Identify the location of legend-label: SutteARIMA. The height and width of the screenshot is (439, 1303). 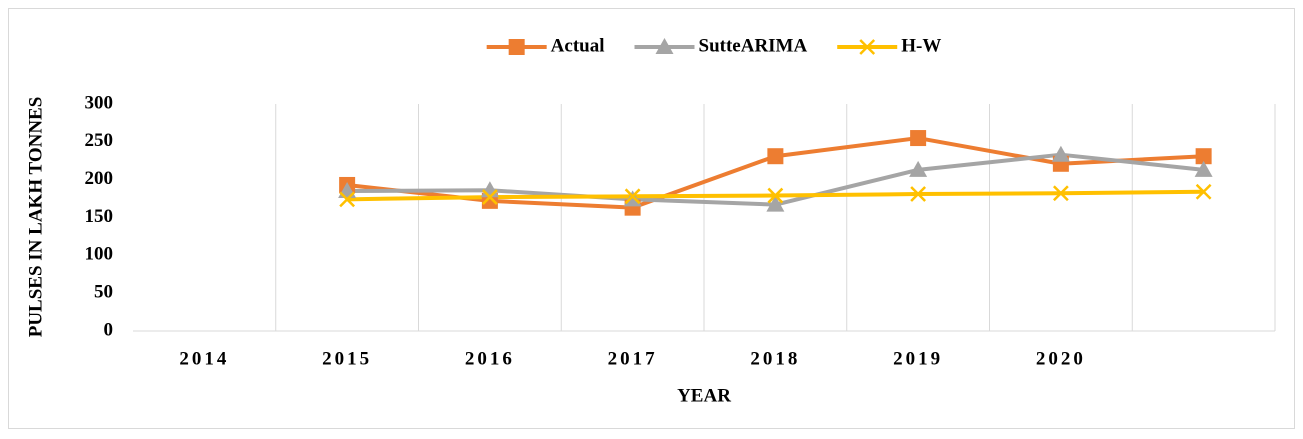
(753, 45).